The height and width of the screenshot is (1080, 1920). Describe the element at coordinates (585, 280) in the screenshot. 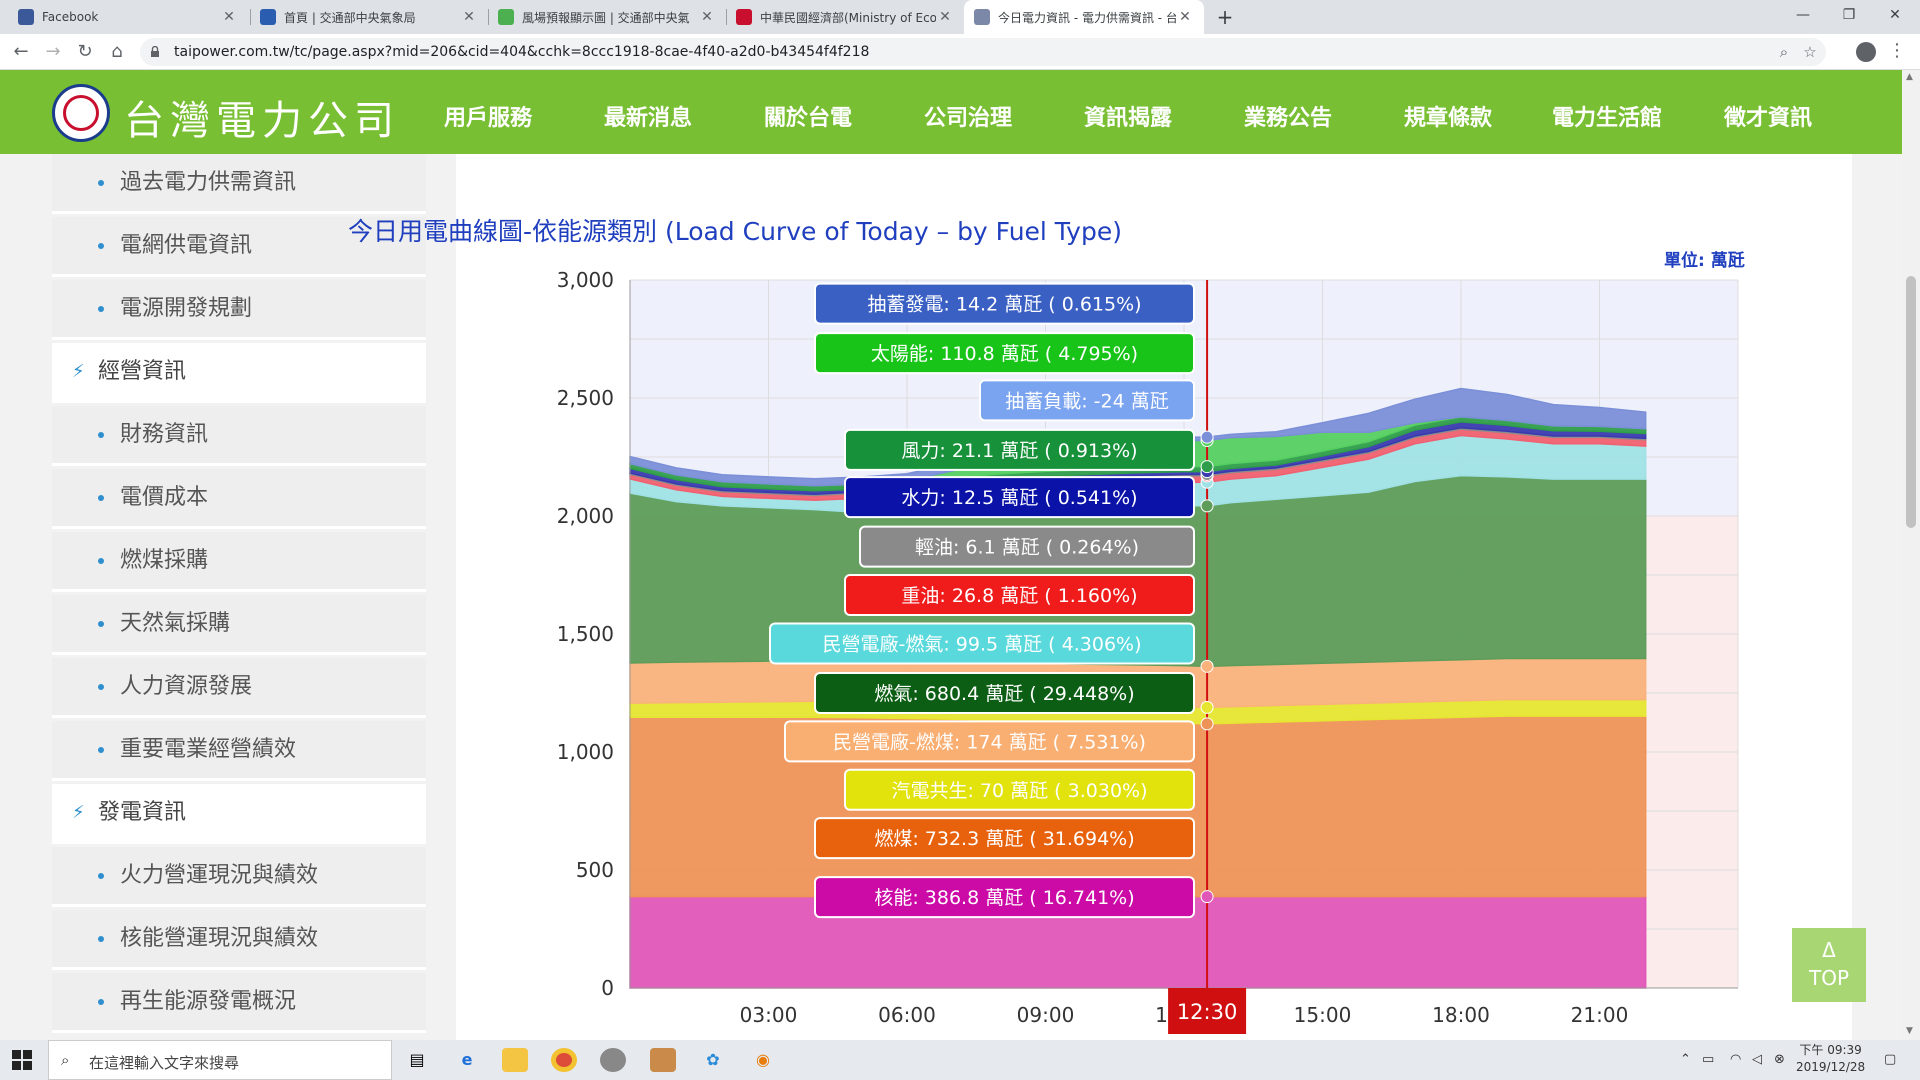

I see `y-tick-label: 3,000` at that location.